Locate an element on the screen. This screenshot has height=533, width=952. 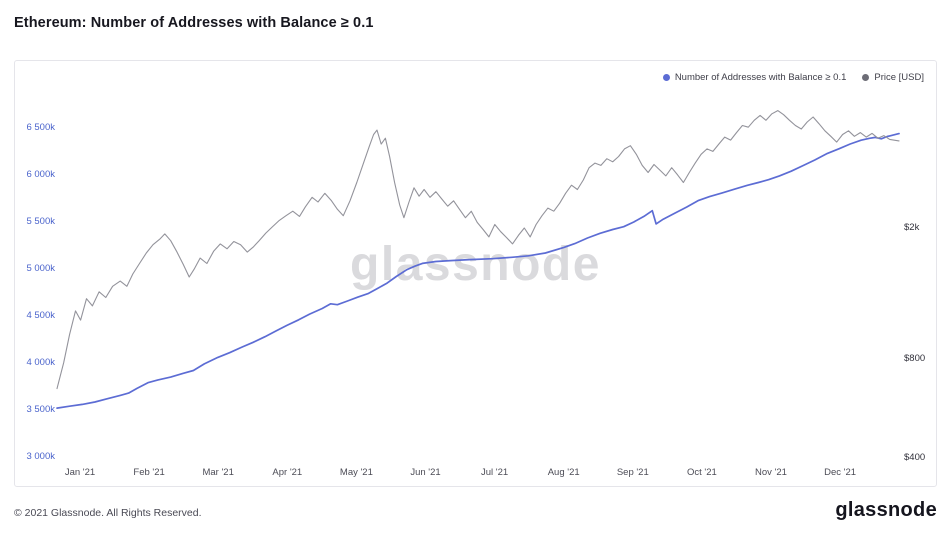
legend-item-price: Price [USD] is located at coordinates (893, 77).